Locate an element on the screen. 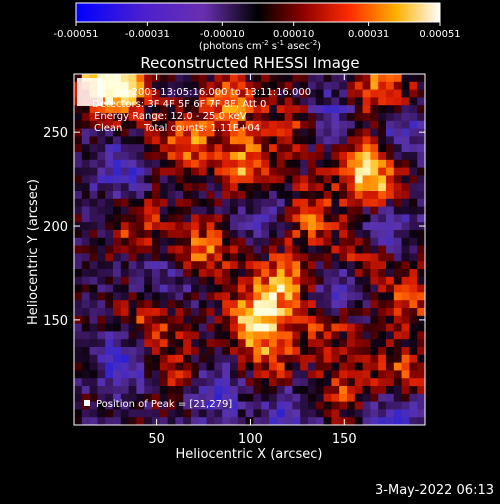 The height and width of the screenshot is (504, 500). colorbar-tick-label: 0.00031 is located at coordinates (368, 34).